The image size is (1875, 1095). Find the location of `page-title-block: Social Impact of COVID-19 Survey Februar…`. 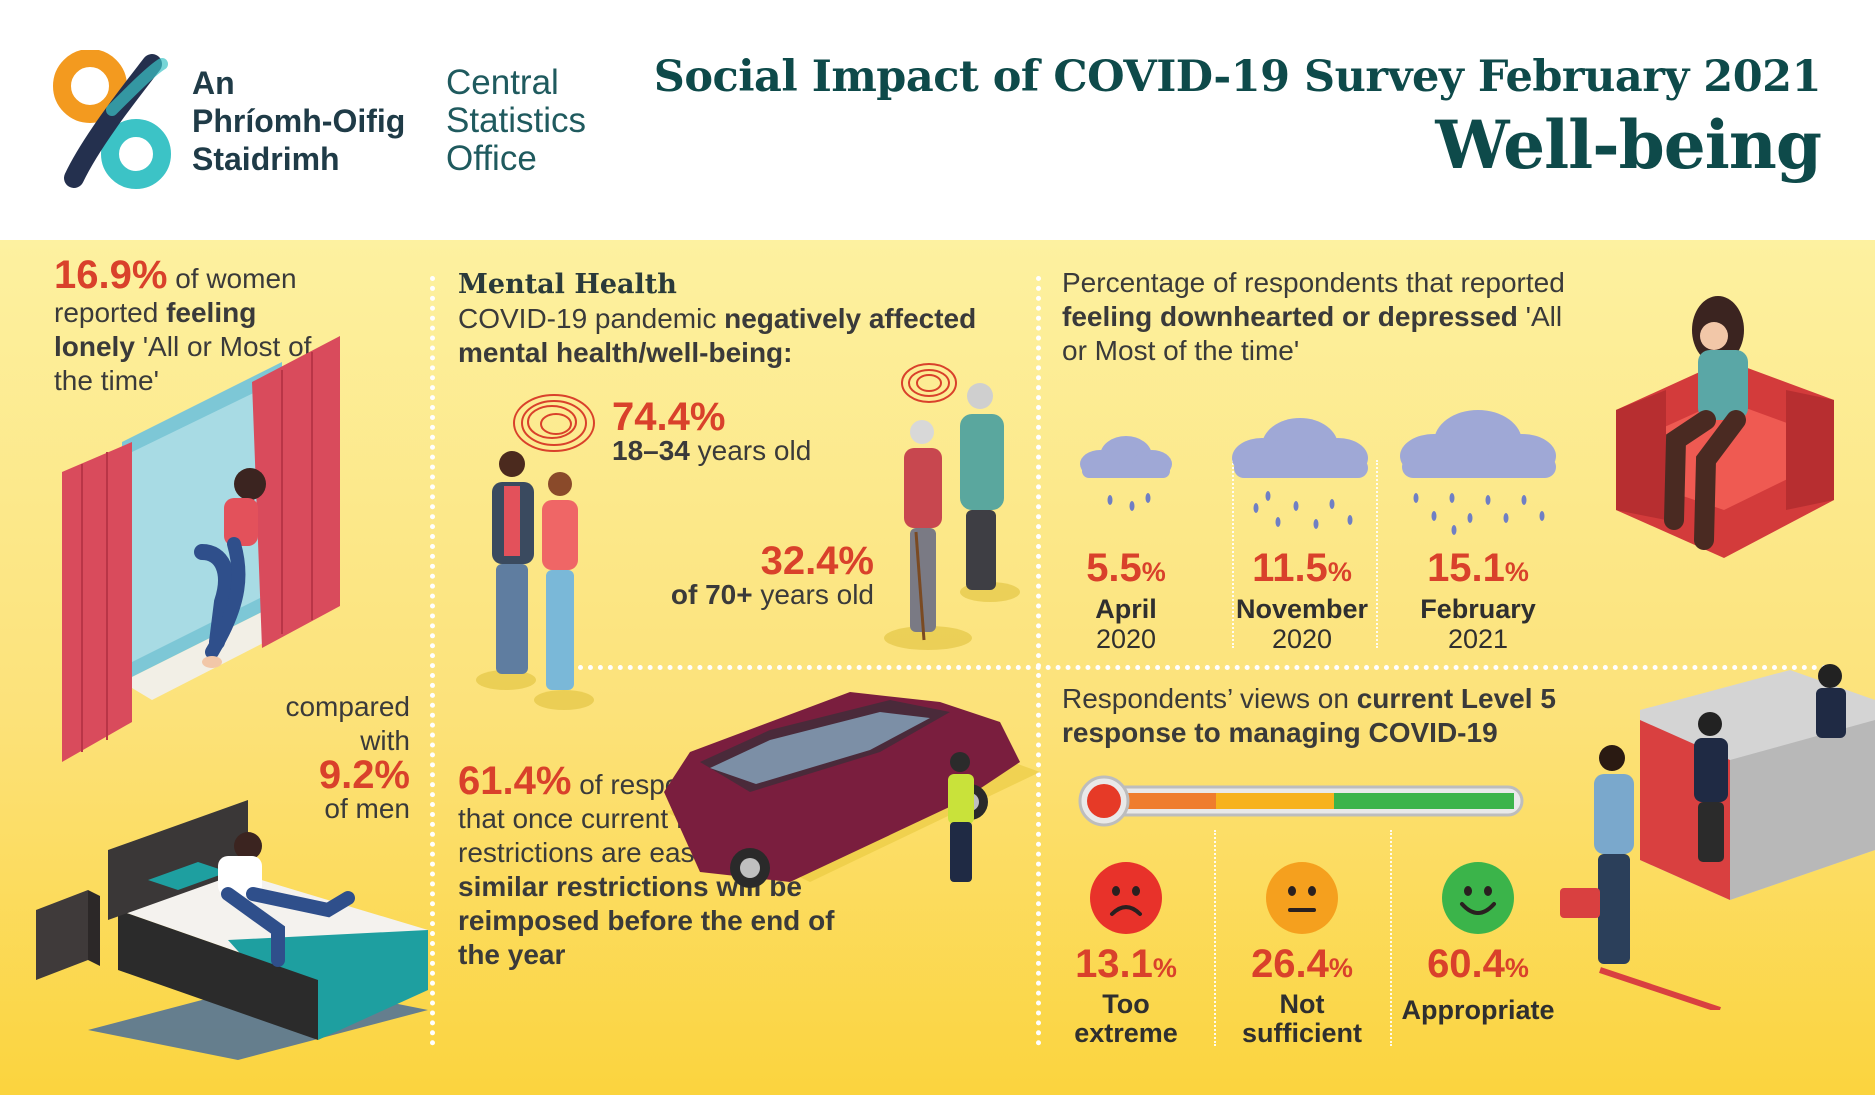

page-title-block: Social Impact of COVID-19 Survey Februar… is located at coordinates (1237, 118).